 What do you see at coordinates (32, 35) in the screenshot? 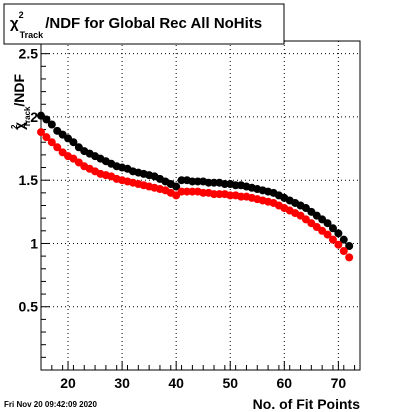
I see `chart-title-subscript: Track` at bounding box center [32, 35].